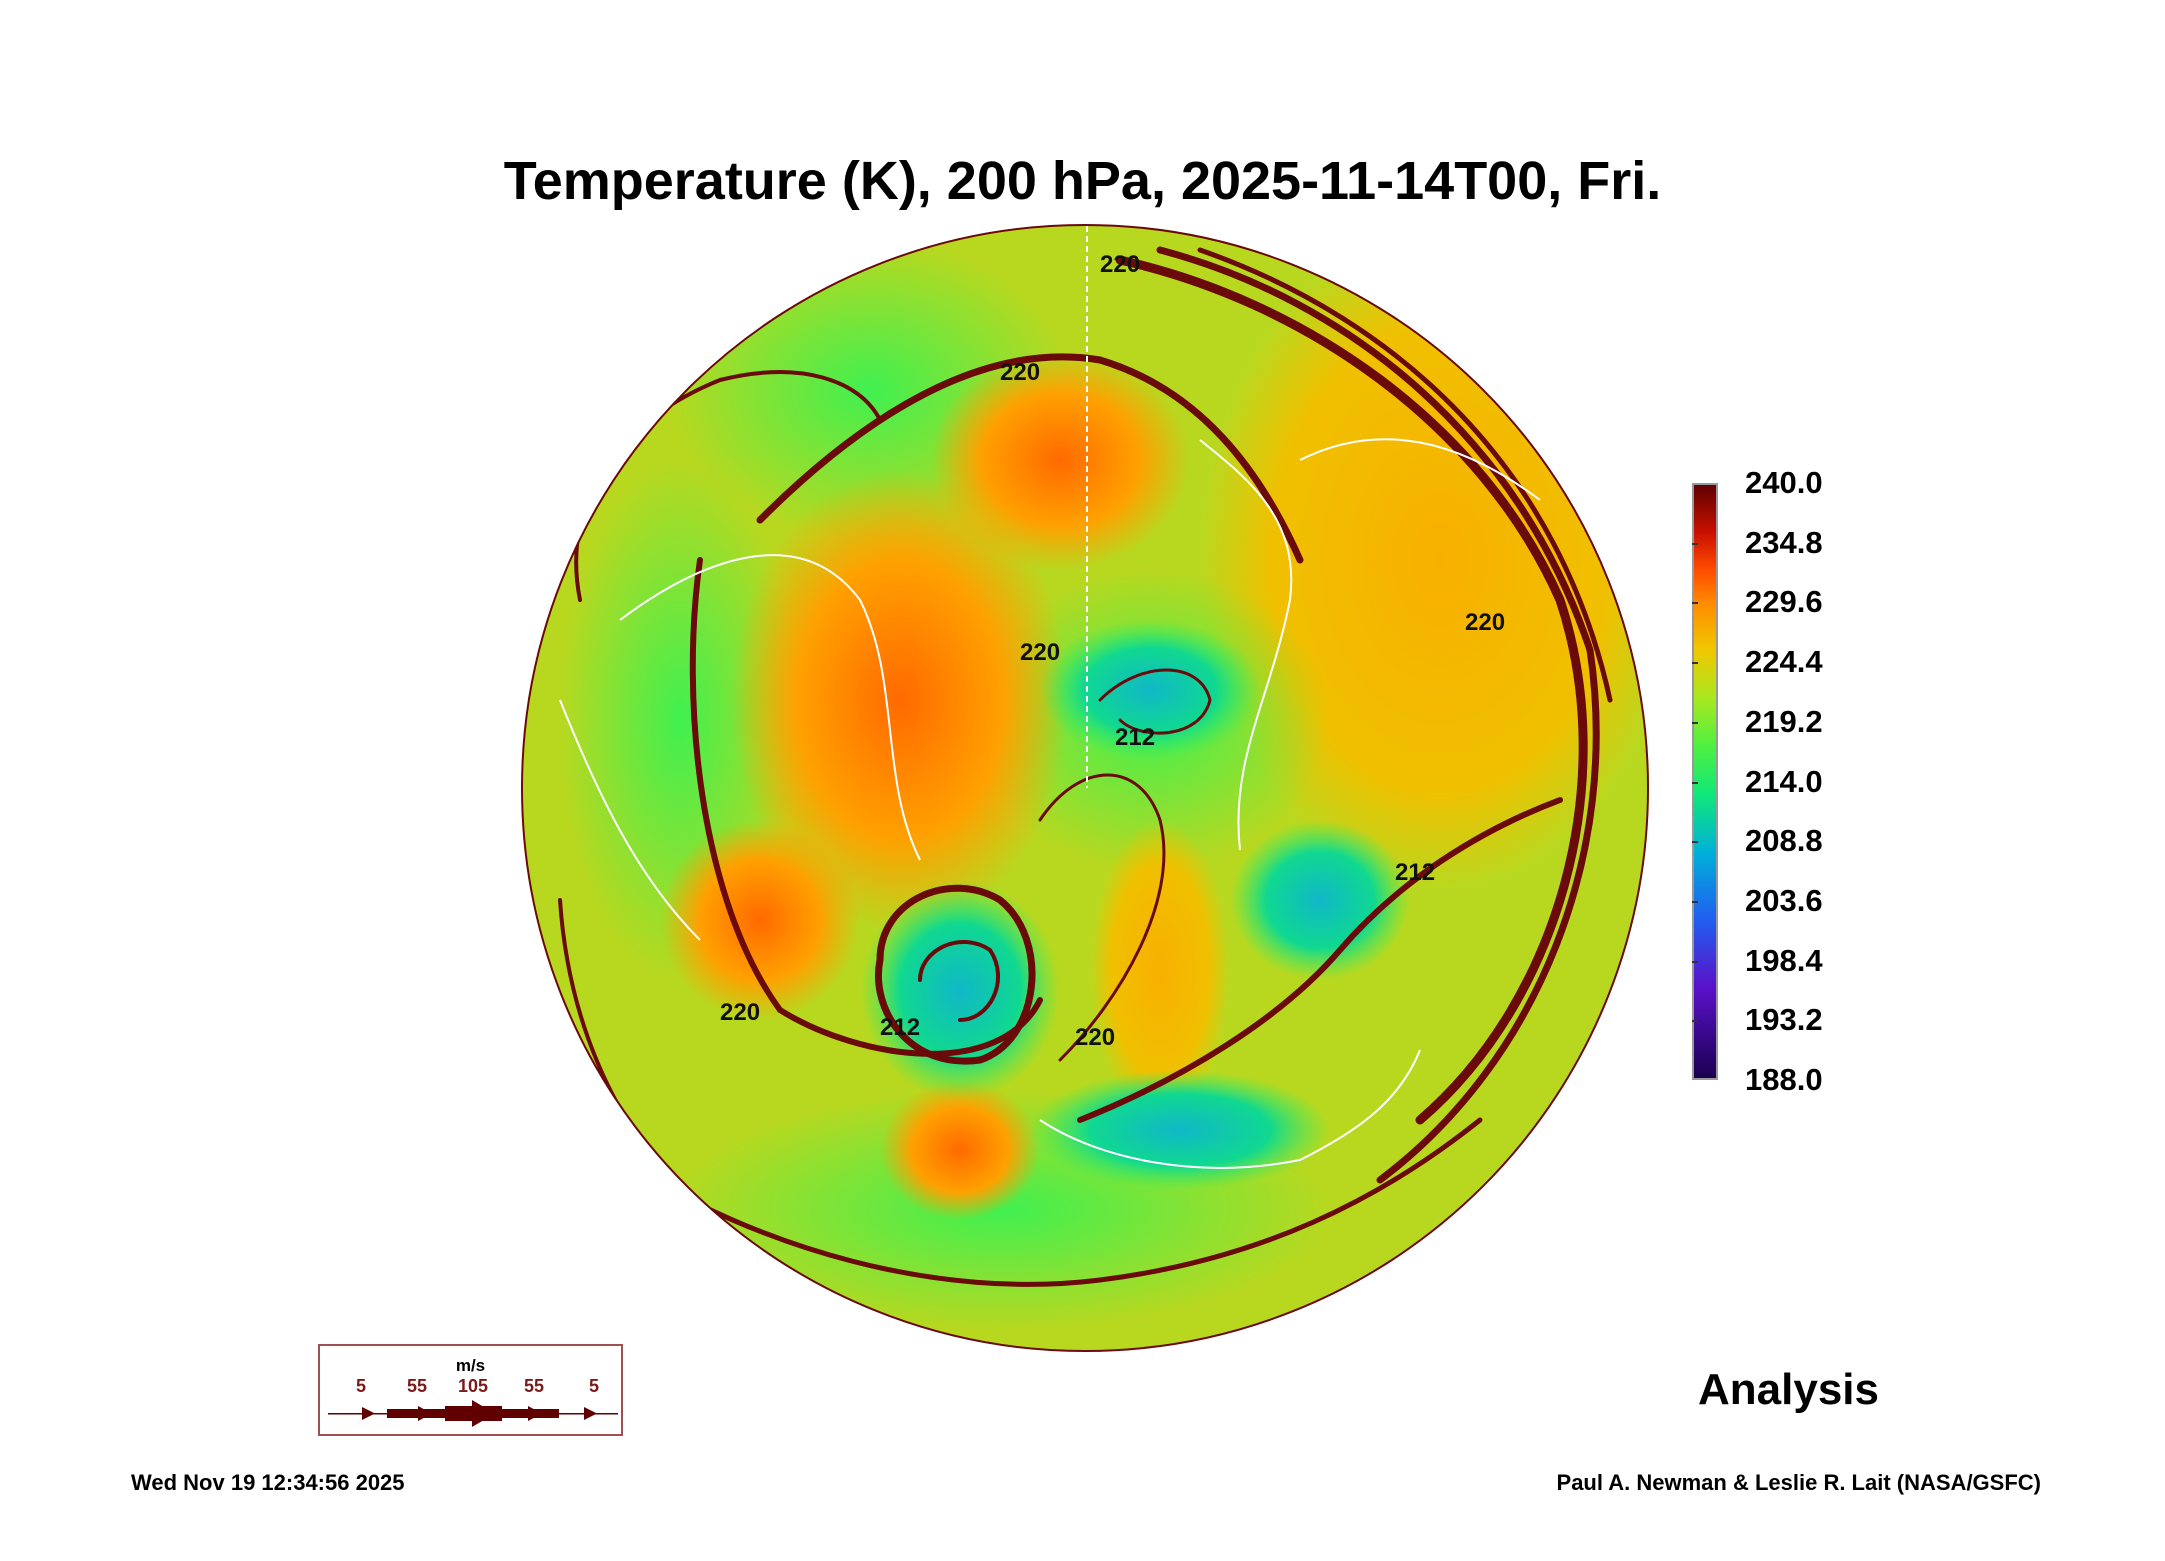 The height and width of the screenshot is (1561, 2165). I want to click on analysis-label: Analysis, so click(1788, 1389).